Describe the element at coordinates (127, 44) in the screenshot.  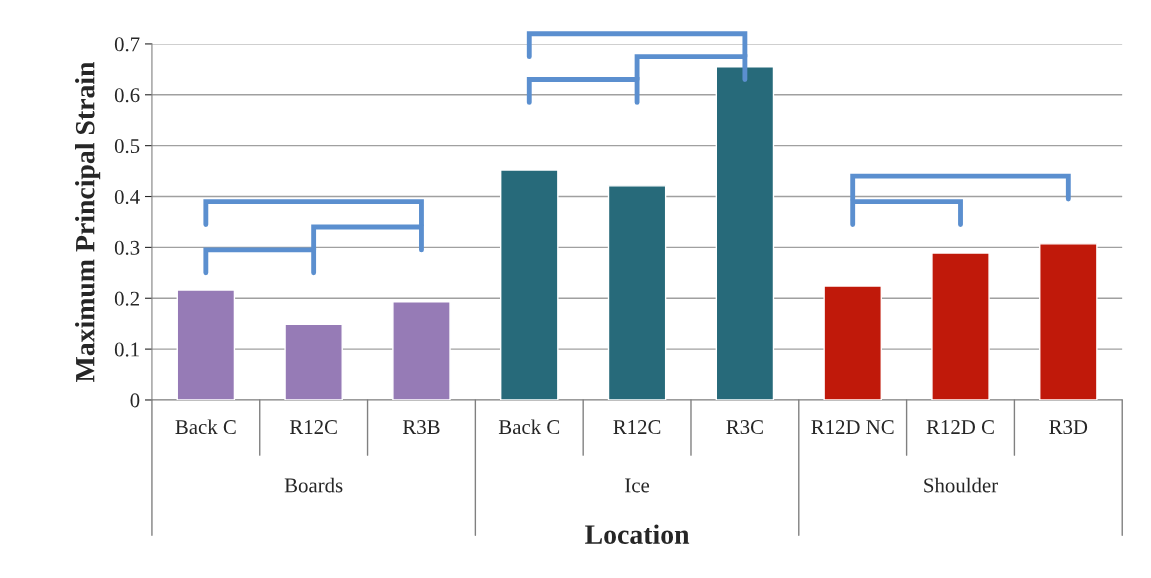
I see `y-tick-label: 0.7` at that location.